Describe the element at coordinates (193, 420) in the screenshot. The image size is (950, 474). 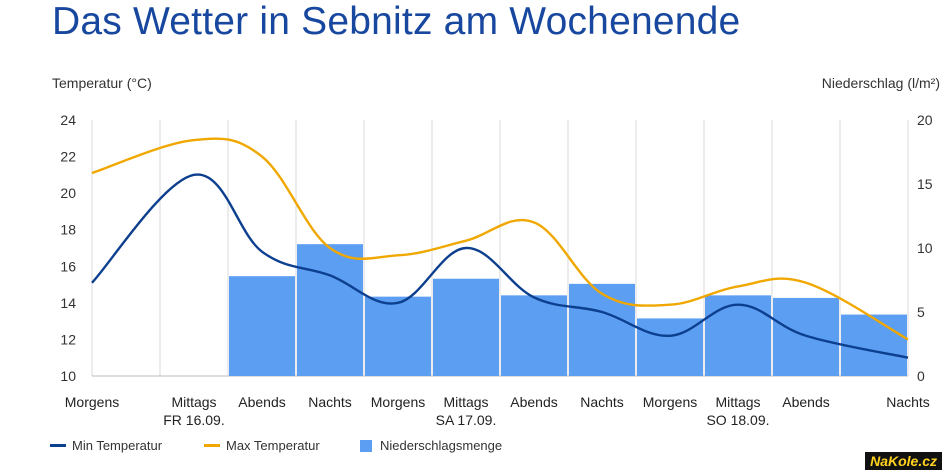
I see `x-day-label: FR 16.09.` at that location.